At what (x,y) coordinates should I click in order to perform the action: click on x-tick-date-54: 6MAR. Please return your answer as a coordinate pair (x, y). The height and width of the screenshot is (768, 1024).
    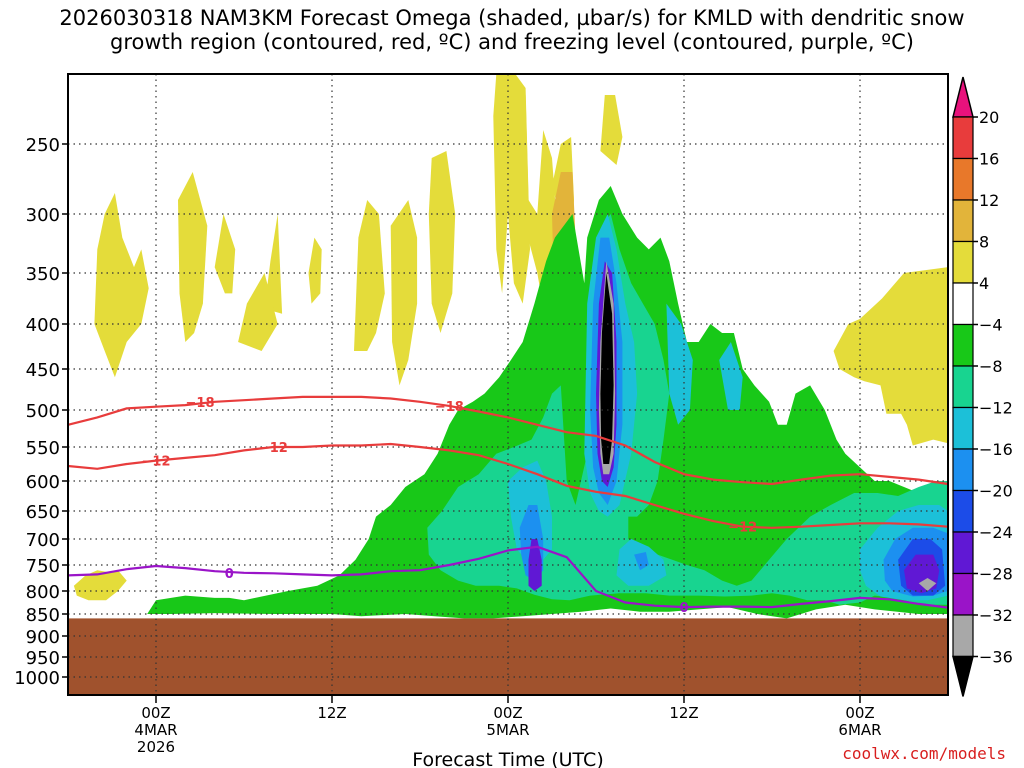
    Looking at the image, I should click on (859, 730).